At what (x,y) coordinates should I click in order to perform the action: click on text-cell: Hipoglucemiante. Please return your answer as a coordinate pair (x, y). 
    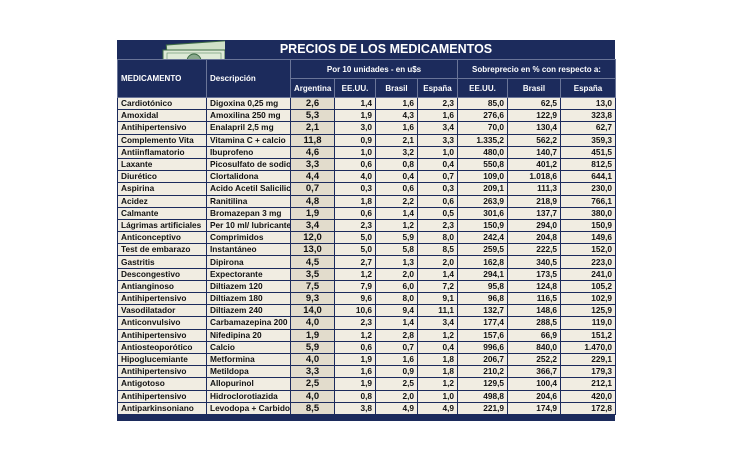
    Looking at the image, I should click on (162, 359).